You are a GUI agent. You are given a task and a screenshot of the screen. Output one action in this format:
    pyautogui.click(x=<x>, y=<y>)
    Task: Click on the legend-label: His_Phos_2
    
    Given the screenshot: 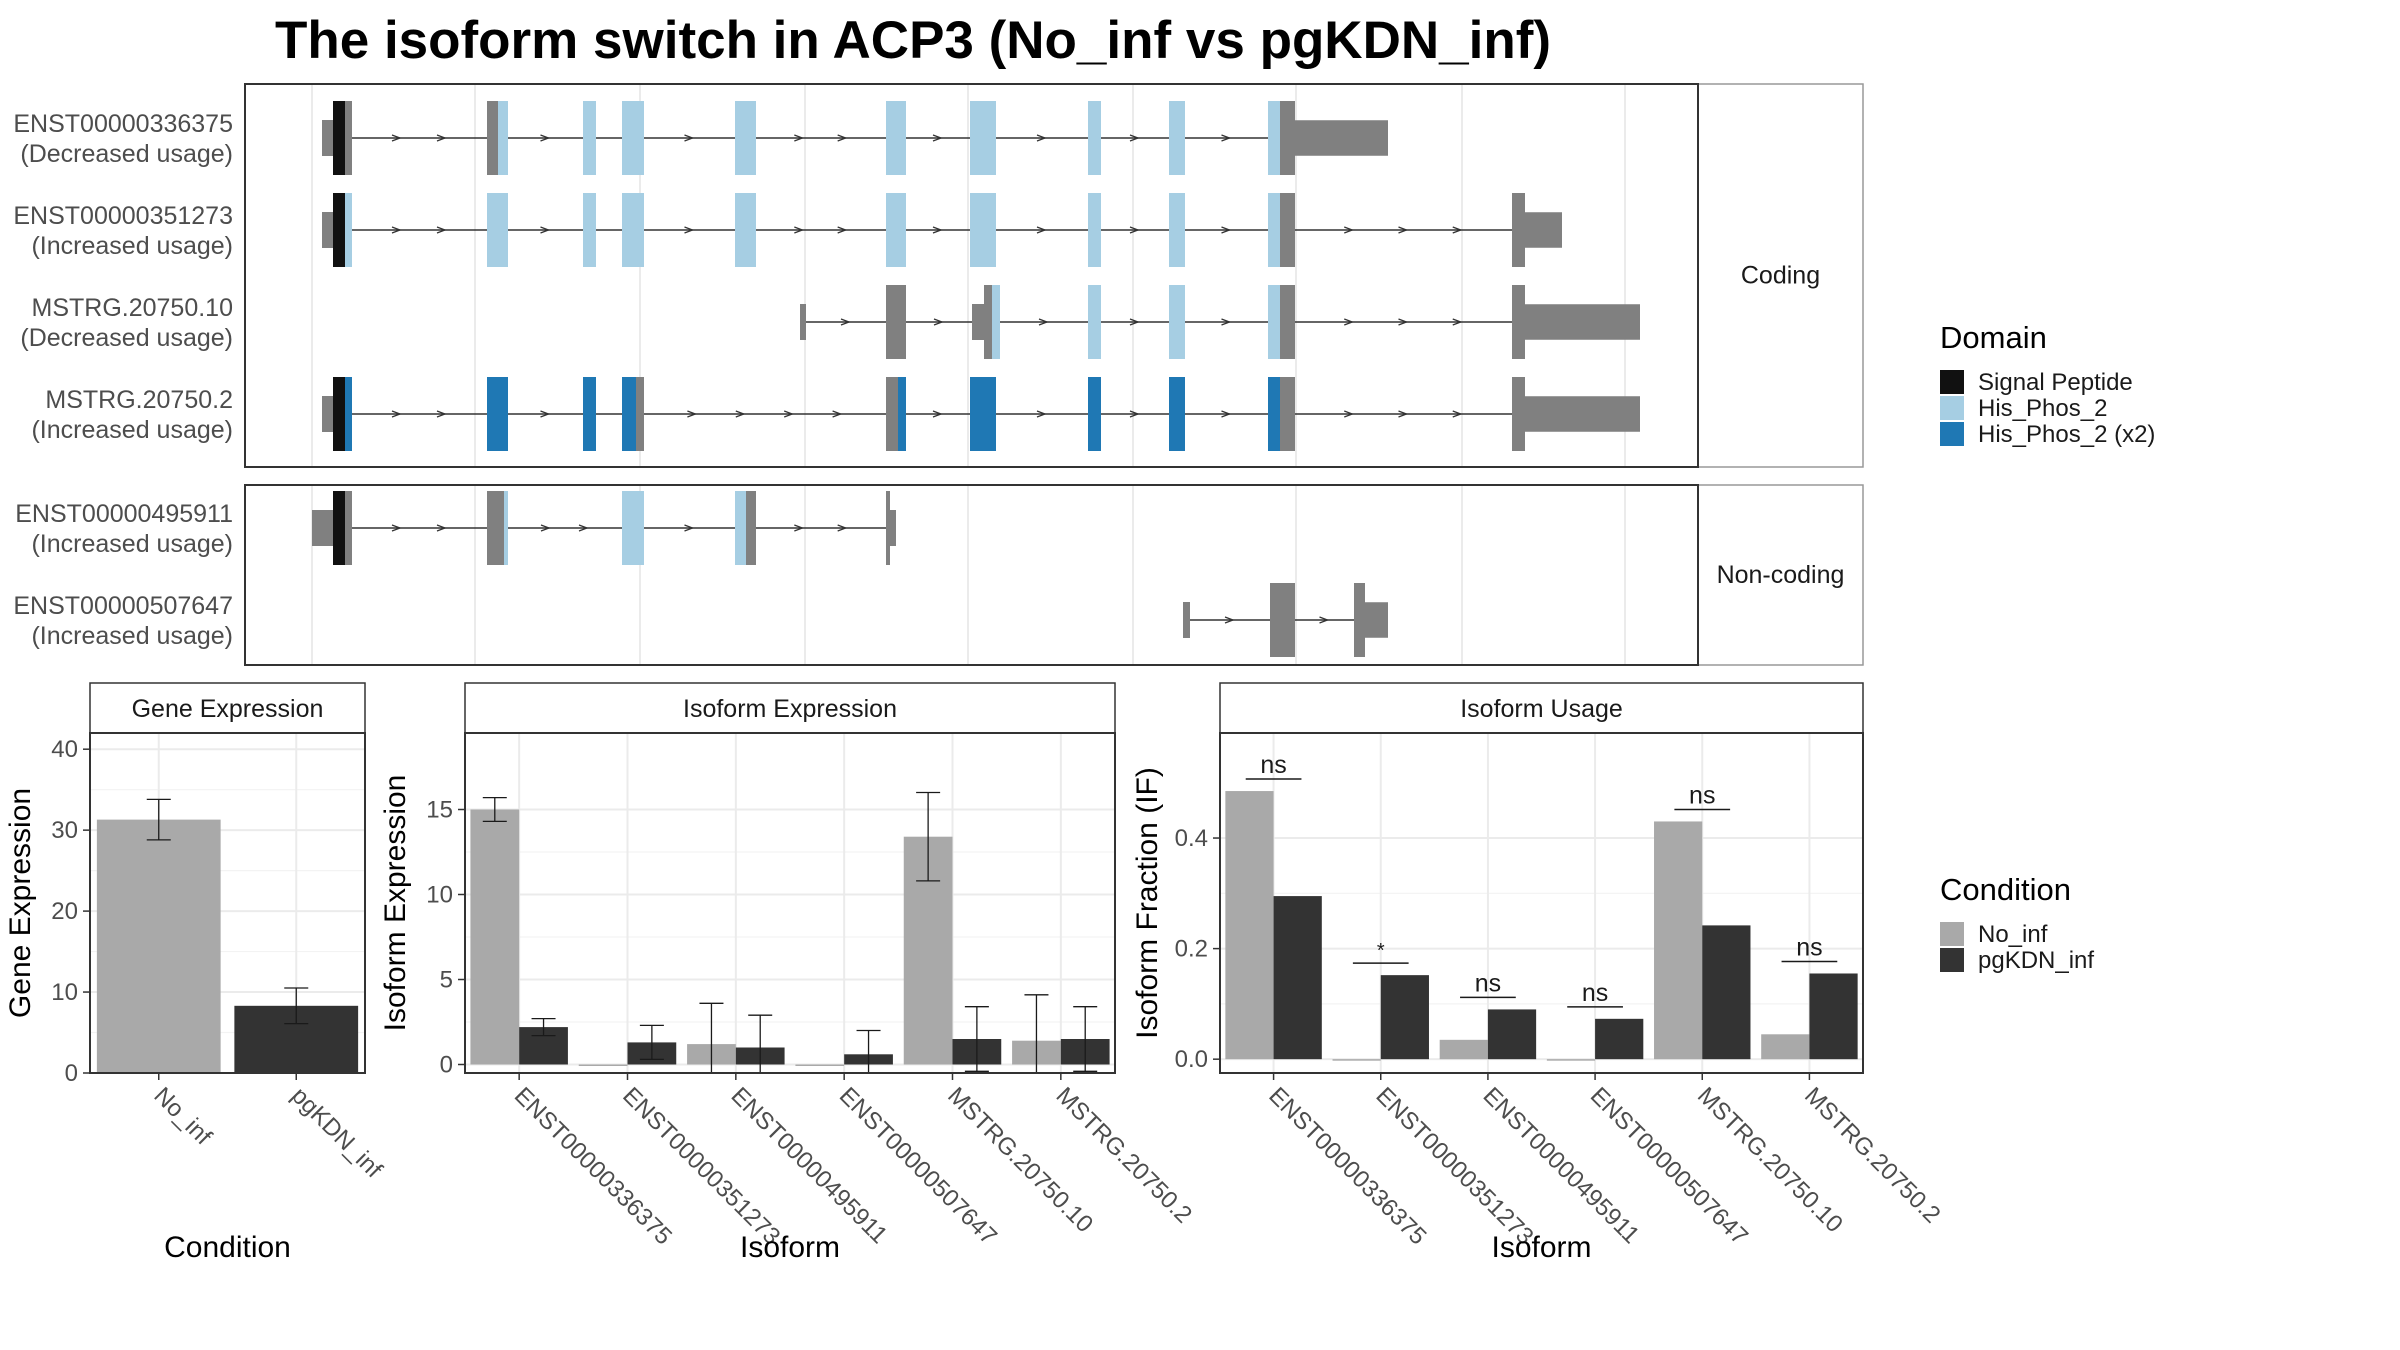 What is the action you would take?
    pyautogui.click(x=2042, y=408)
    